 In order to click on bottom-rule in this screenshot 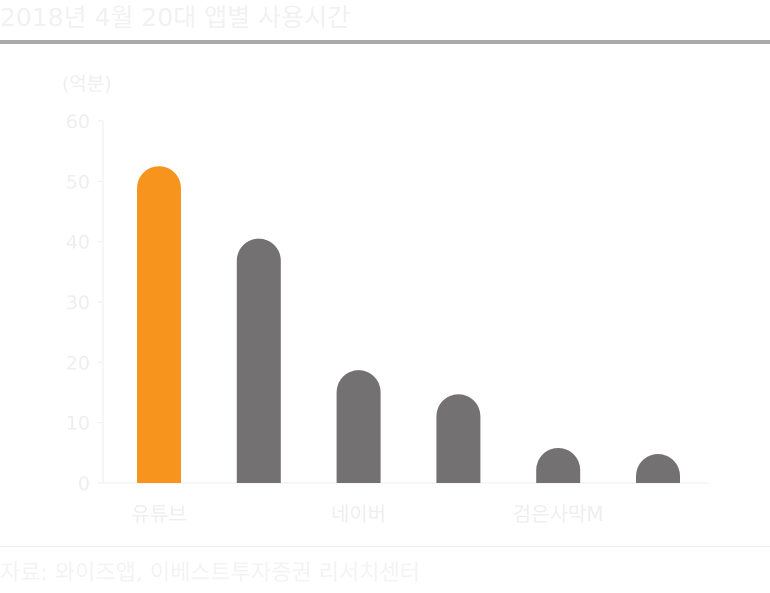, I will do `click(385, 546)`.